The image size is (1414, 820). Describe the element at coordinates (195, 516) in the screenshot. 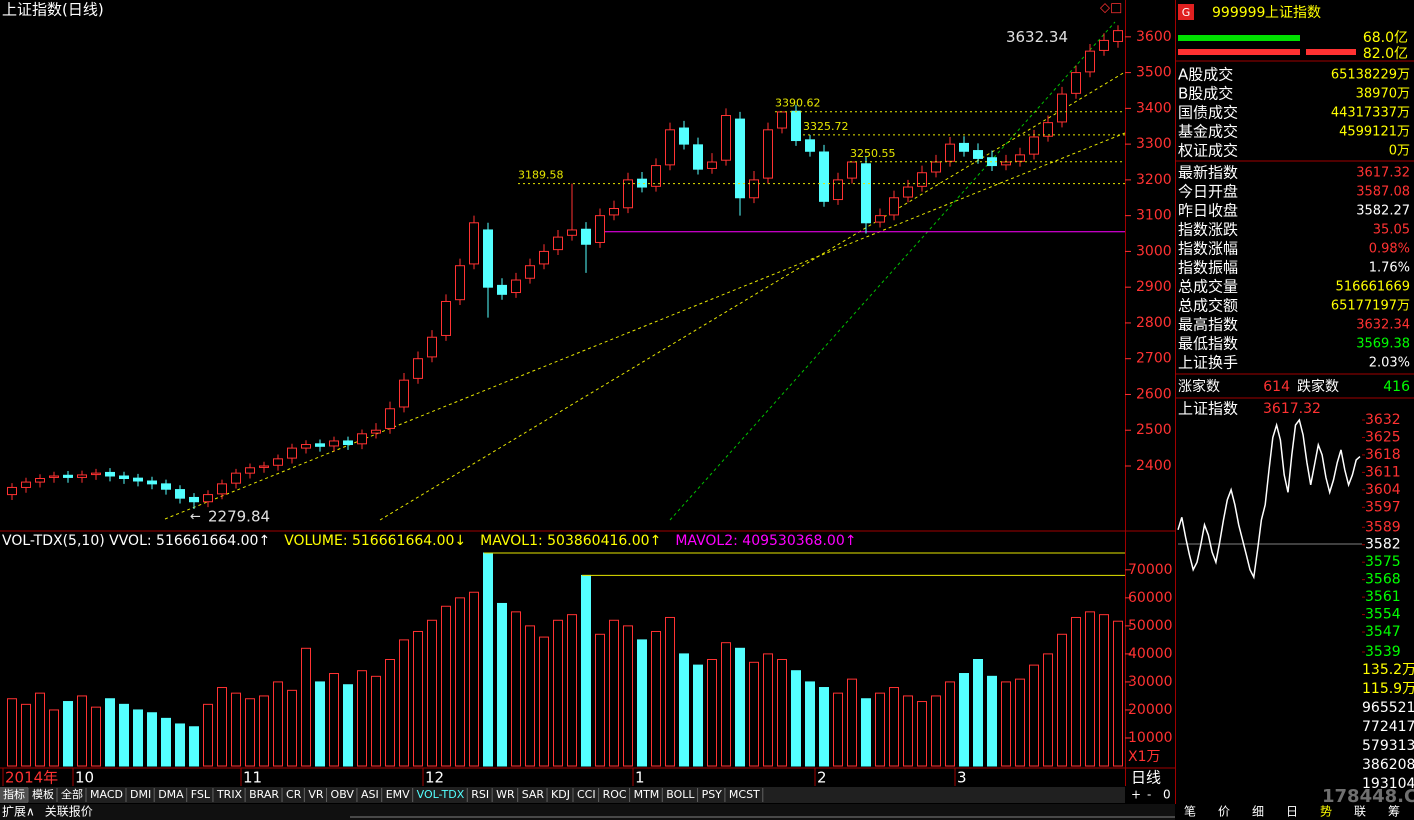

I see `low-arrow: ←` at that location.